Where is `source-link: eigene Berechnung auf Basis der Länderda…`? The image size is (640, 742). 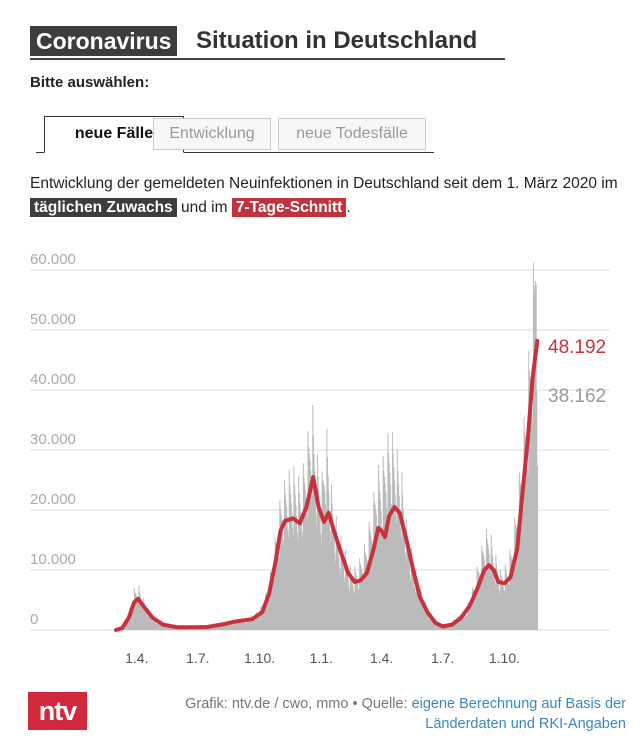 source-link: eigene Berechnung auf Basis der Länderda… is located at coordinates (518, 714).